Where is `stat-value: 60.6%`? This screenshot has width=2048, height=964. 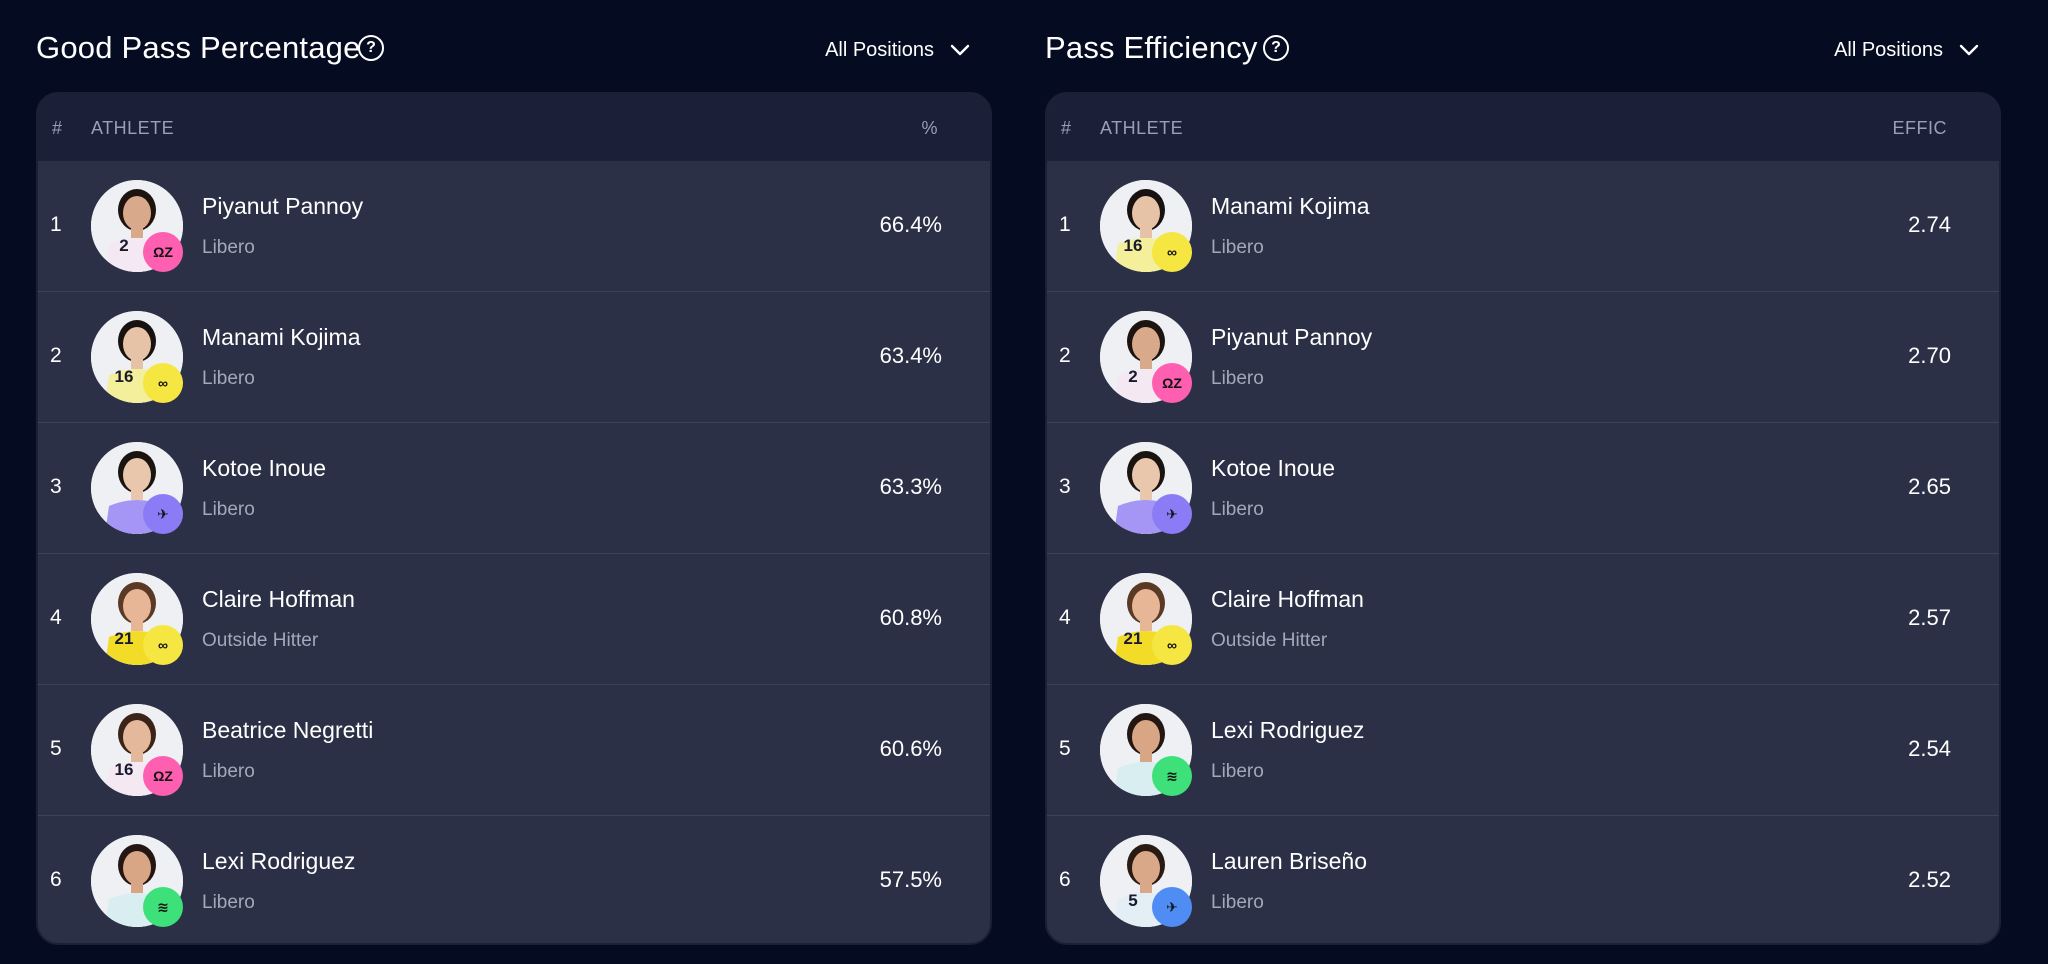 stat-value: 60.6% is located at coordinates (910, 748).